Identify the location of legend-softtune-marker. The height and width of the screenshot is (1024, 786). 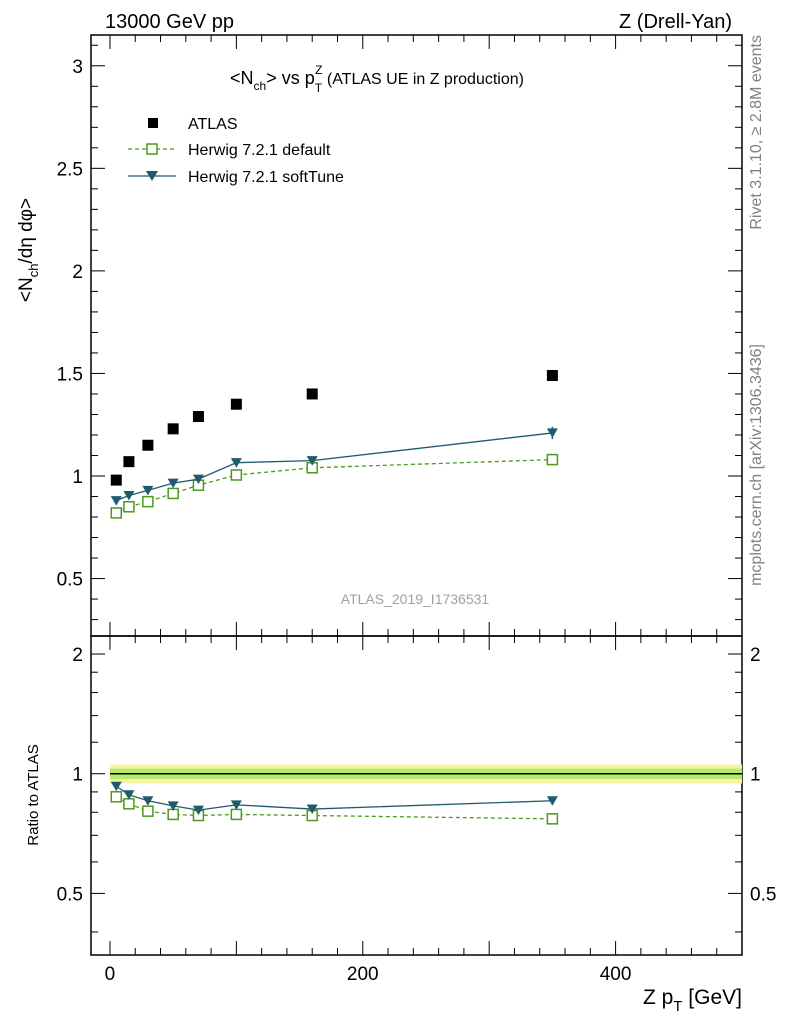
(152, 176).